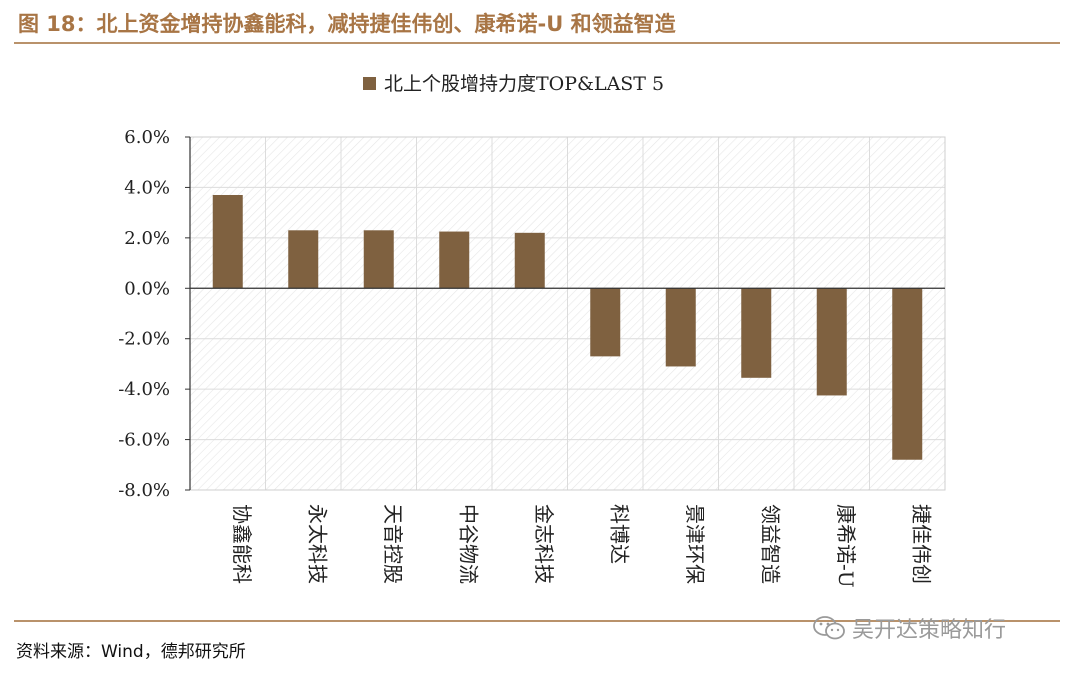  Describe the element at coordinates (921, 544) in the screenshot. I see `x-tick-label: 捷佳伟创` at that location.